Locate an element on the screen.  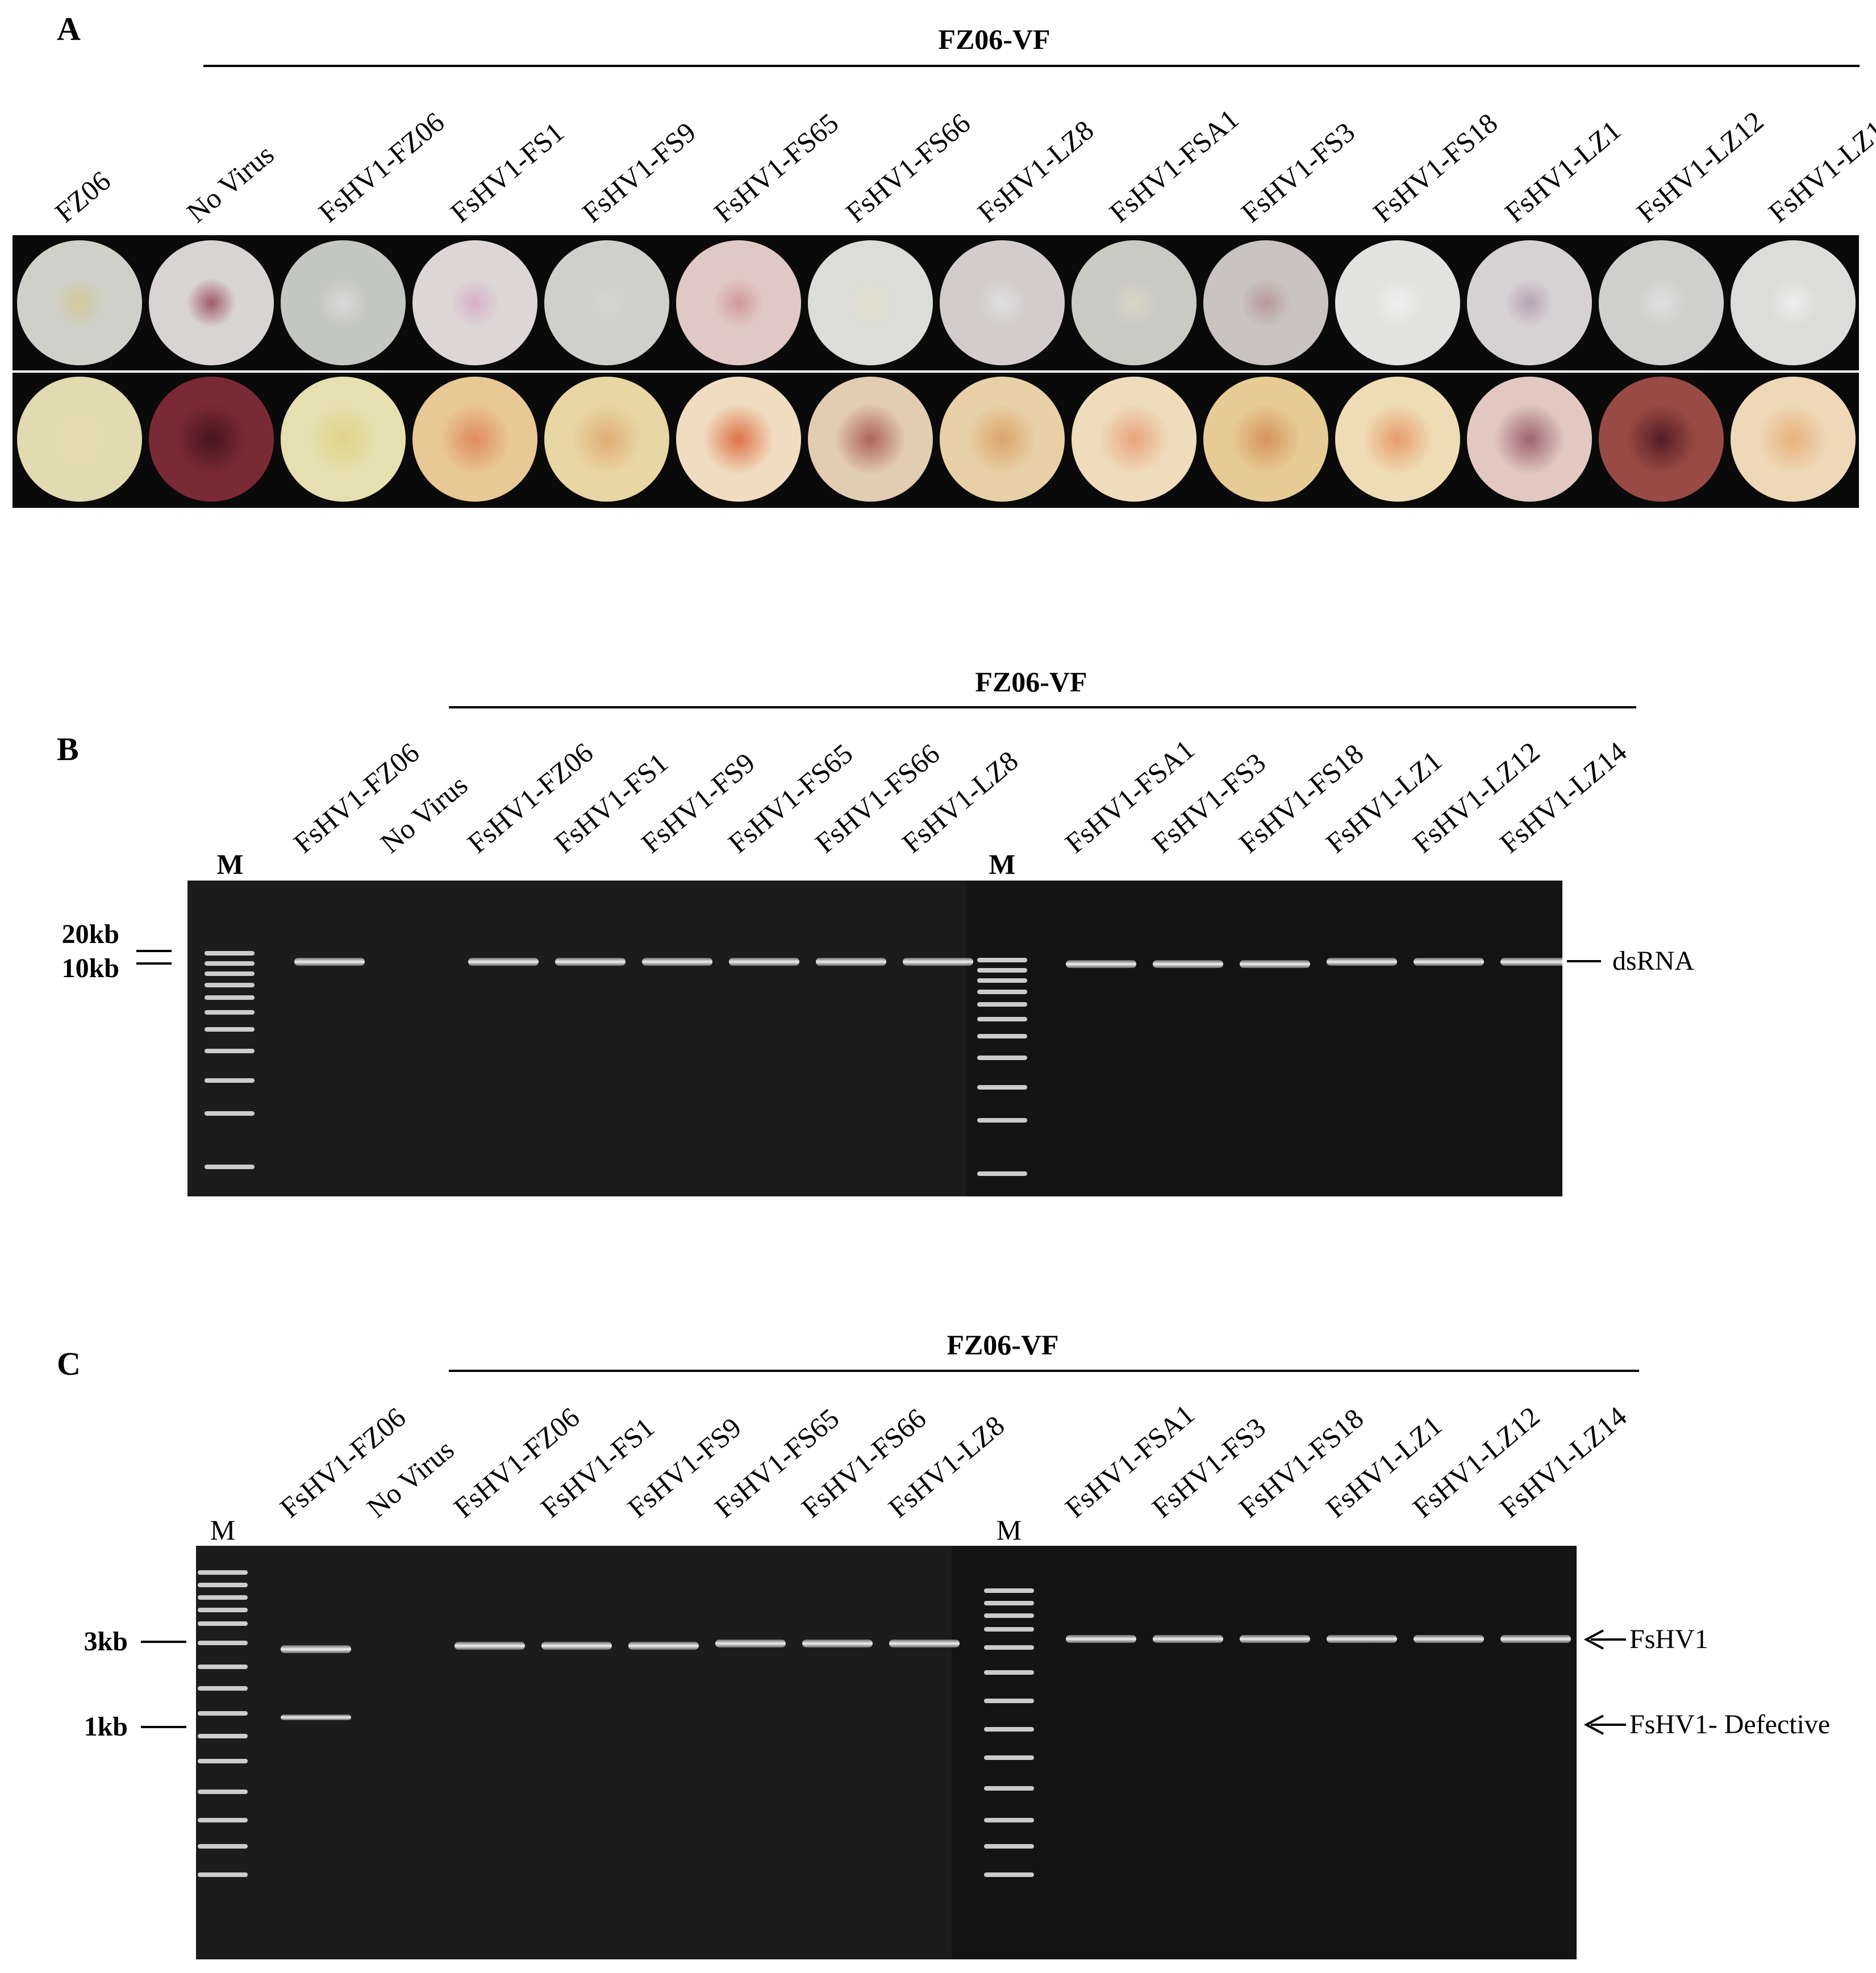
panel-a-lane-label: FsHV1-FS18 is located at coordinates (1435, 167).